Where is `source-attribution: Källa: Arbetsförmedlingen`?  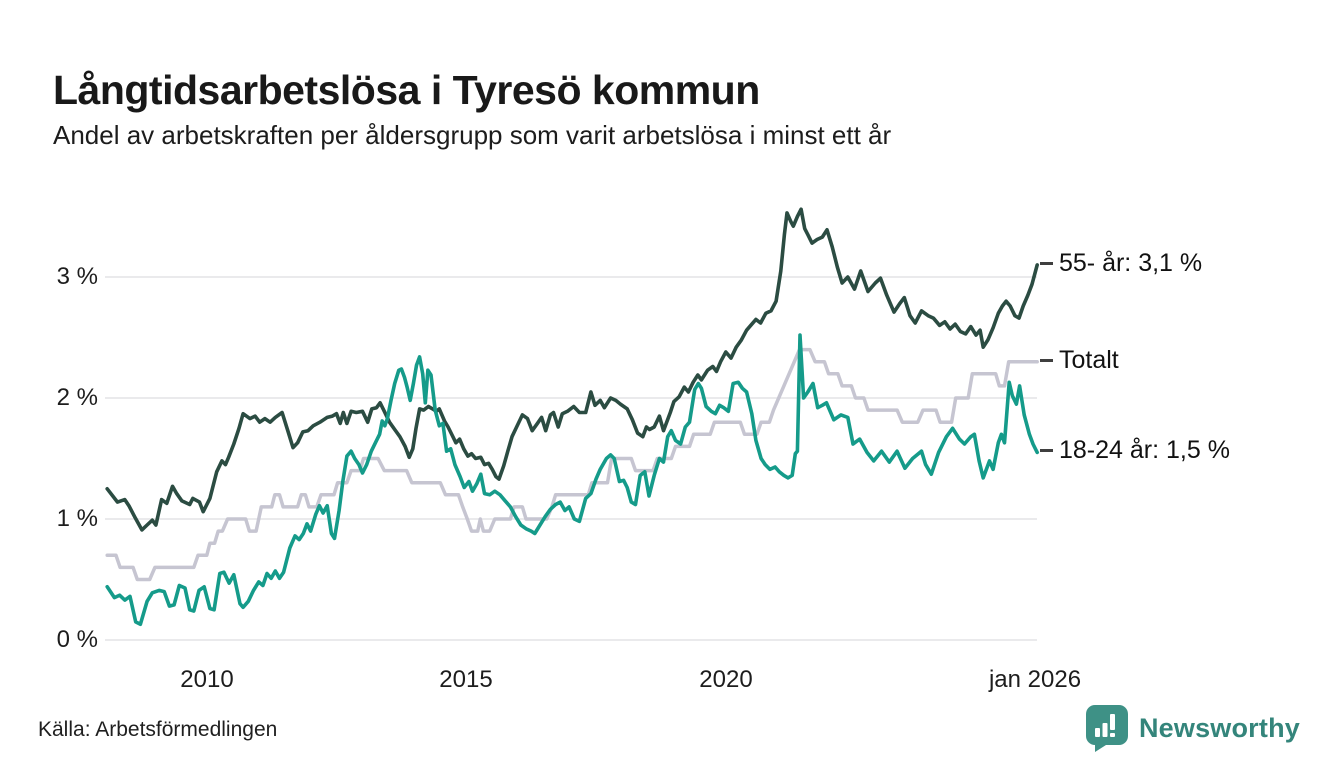 source-attribution: Källa: Arbetsförmedlingen is located at coordinates (158, 729).